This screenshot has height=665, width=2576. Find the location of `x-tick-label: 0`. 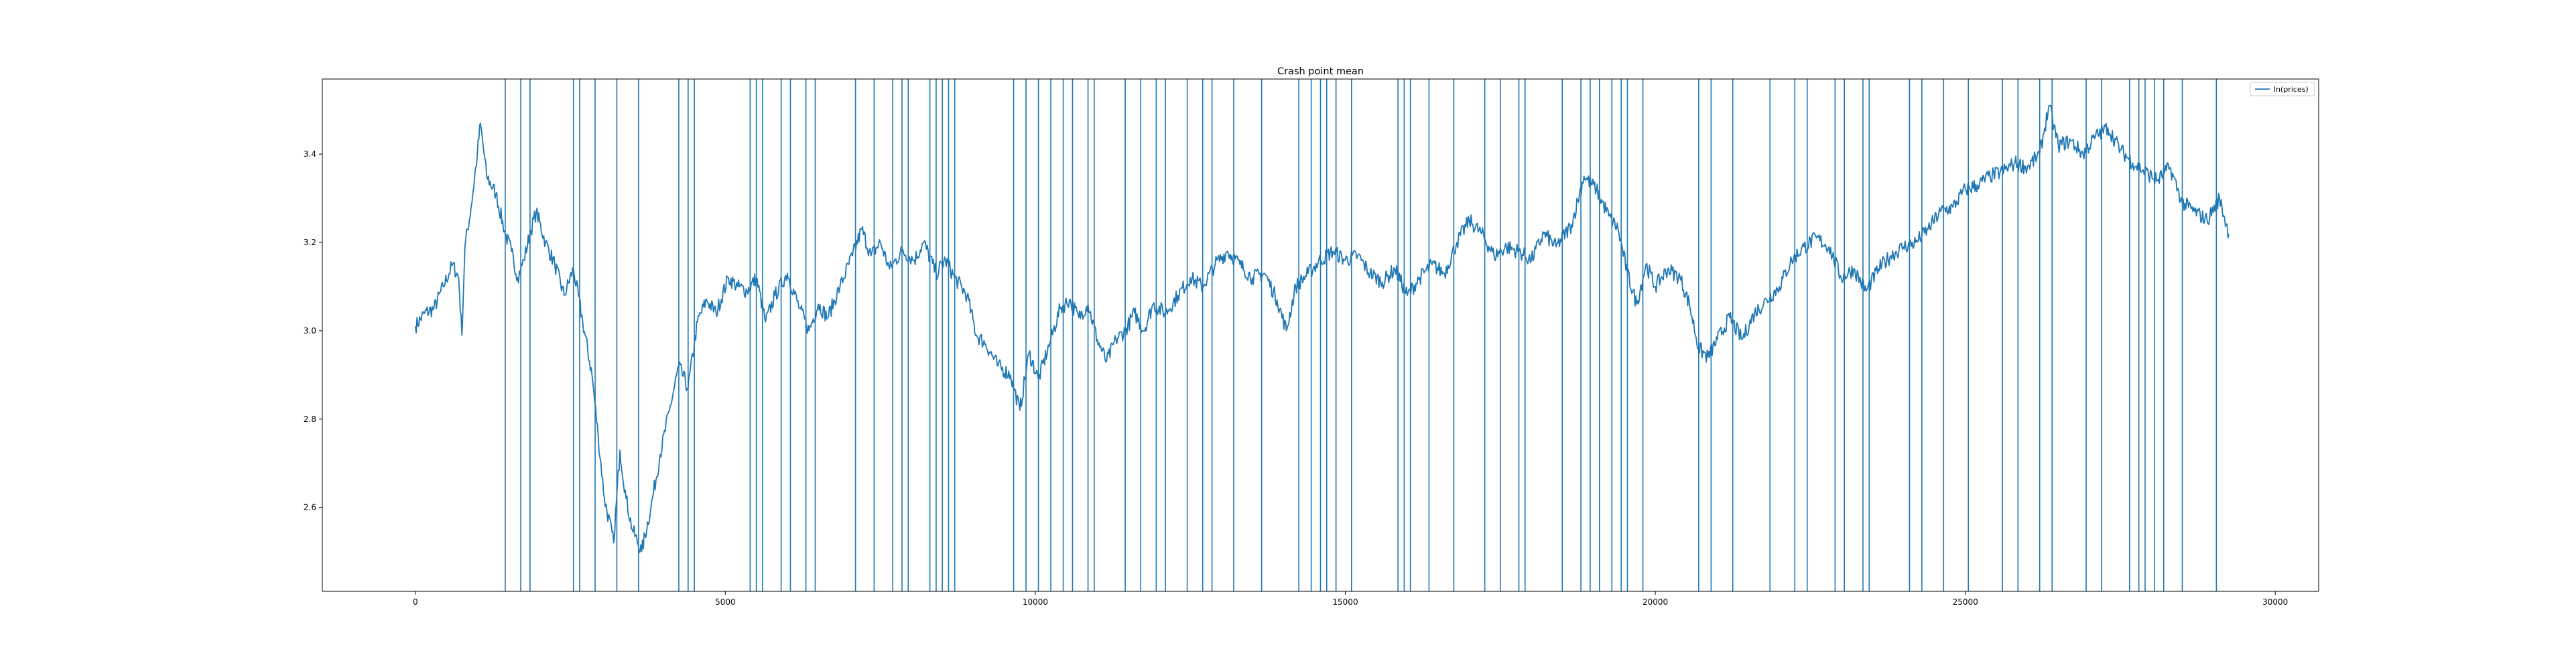

x-tick-label: 0 is located at coordinates (415, 602).